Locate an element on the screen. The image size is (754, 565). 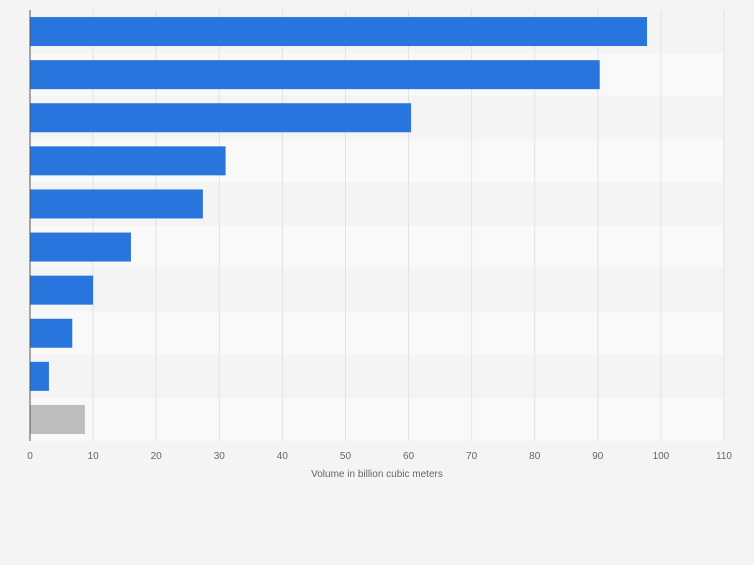
x-tick-label: 70 is located at coordinates (472, 456).